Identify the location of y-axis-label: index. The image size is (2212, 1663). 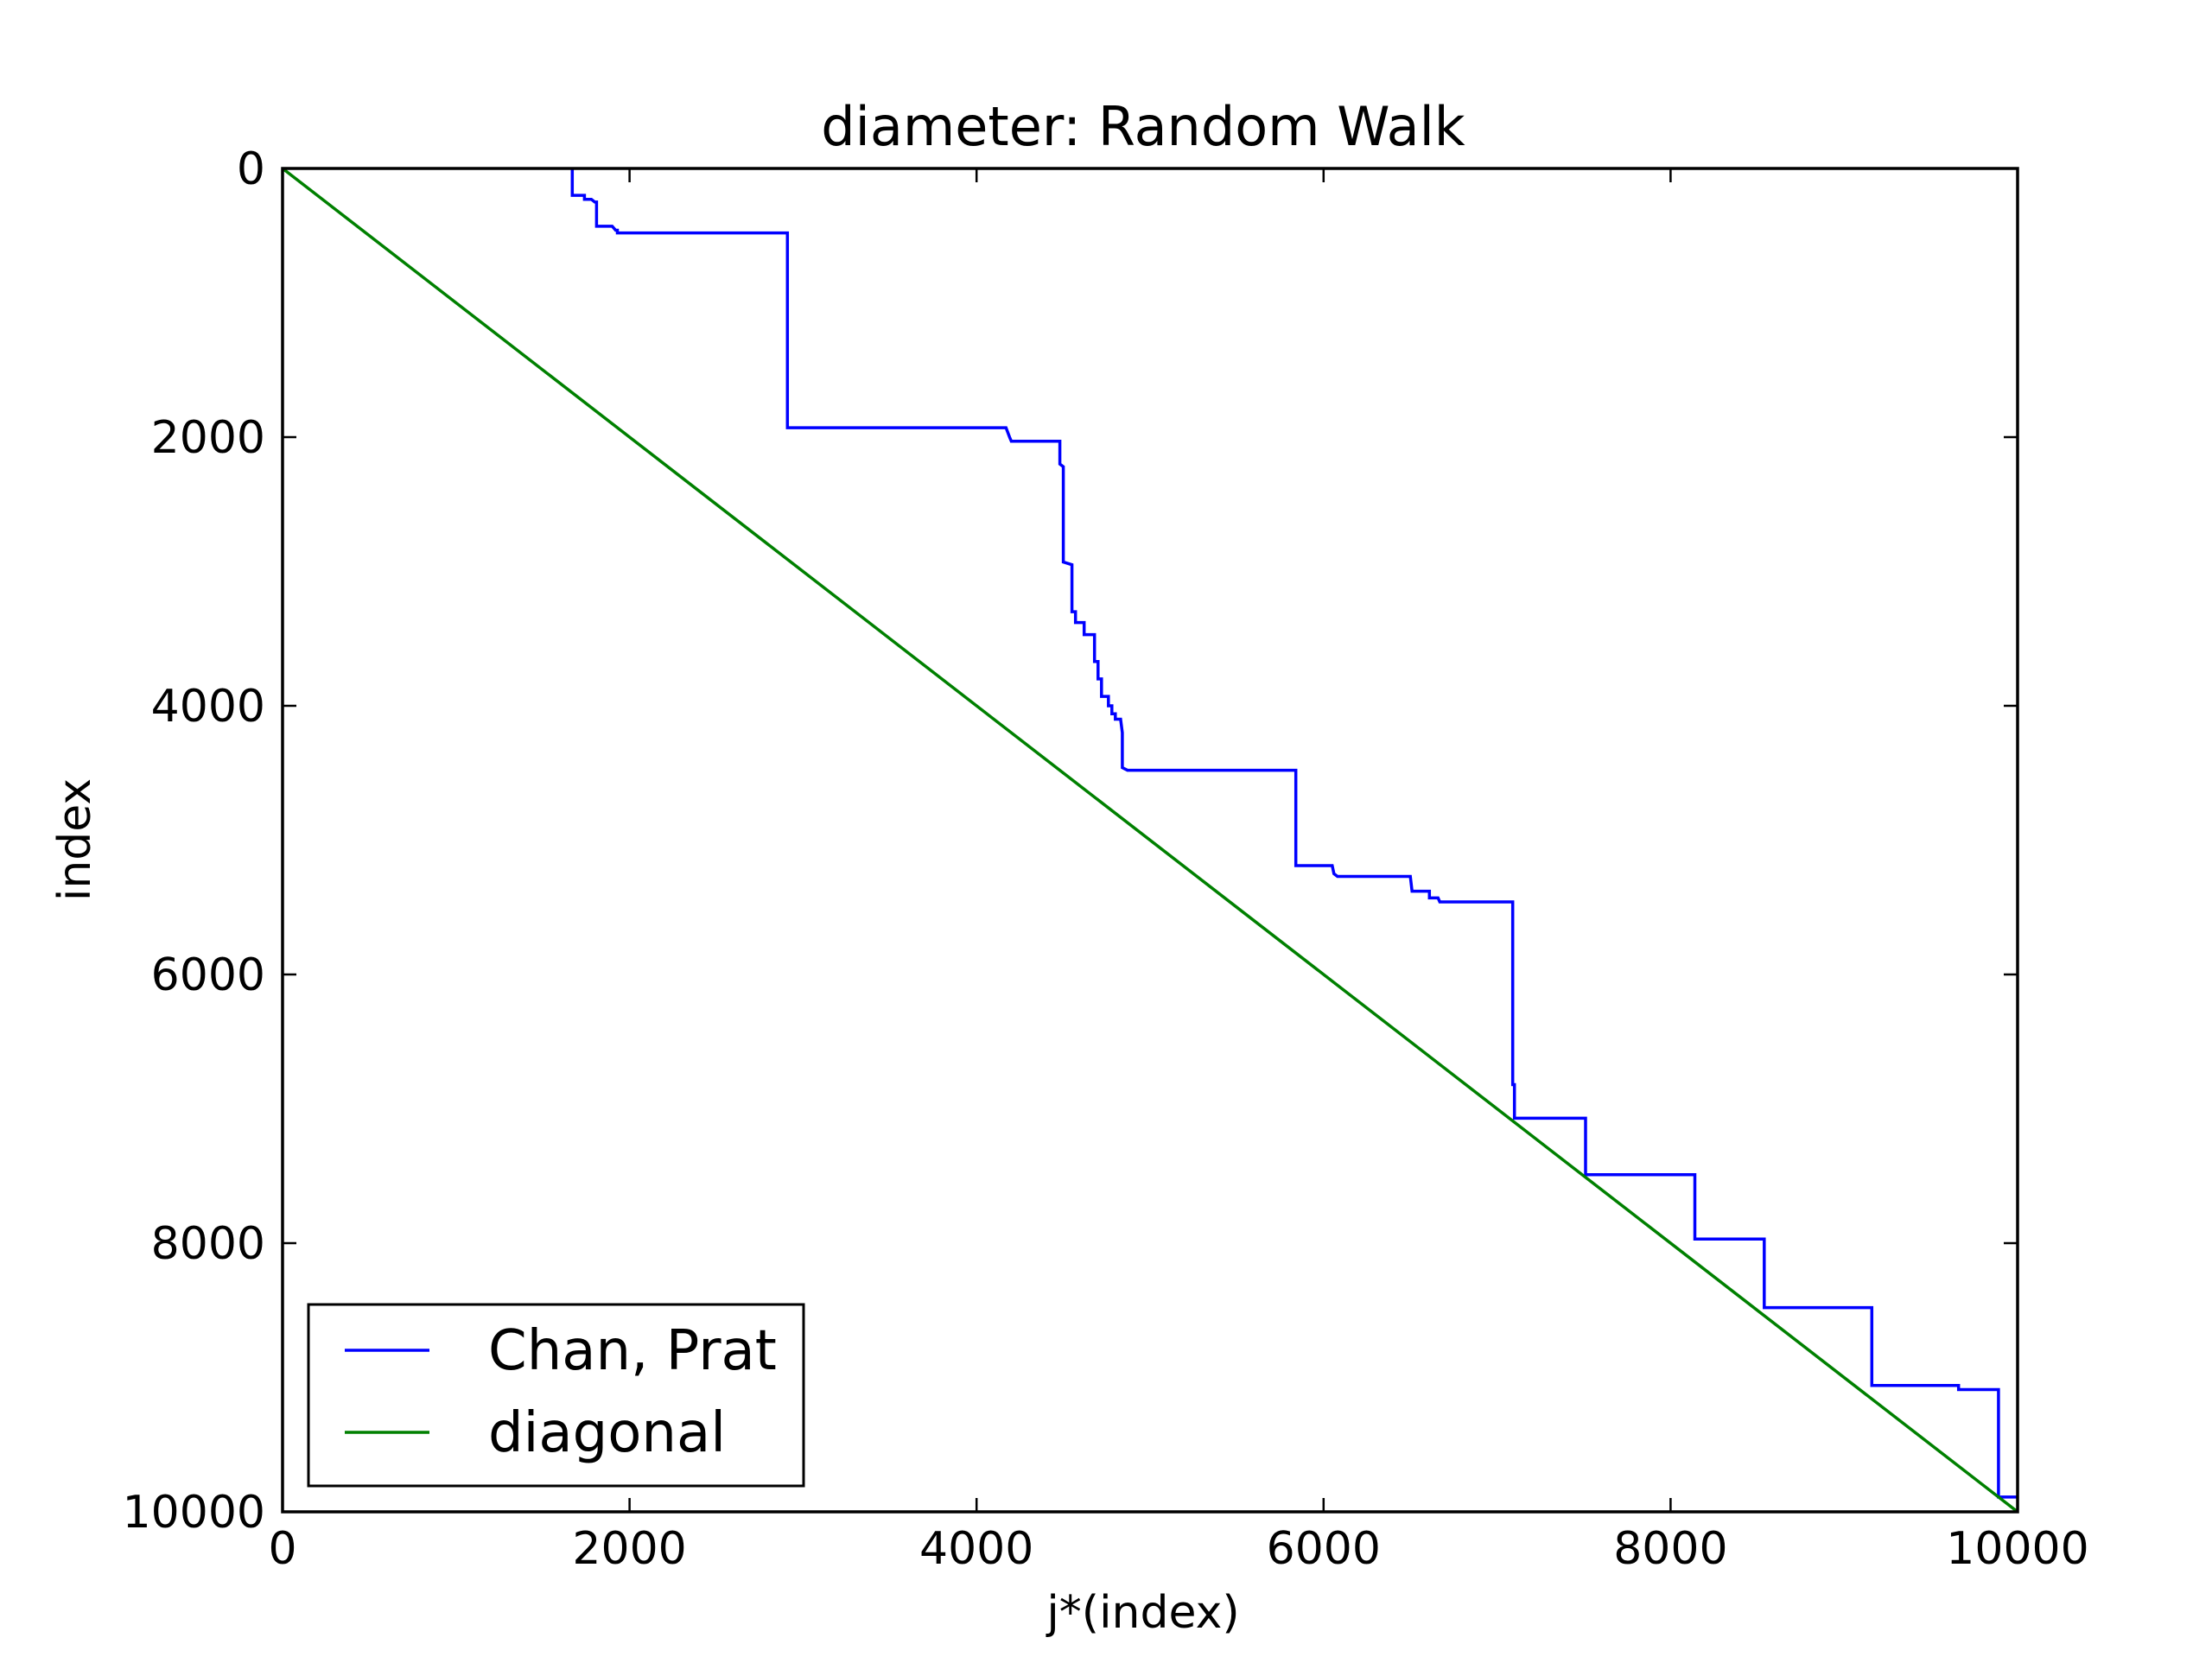
(75, 840).